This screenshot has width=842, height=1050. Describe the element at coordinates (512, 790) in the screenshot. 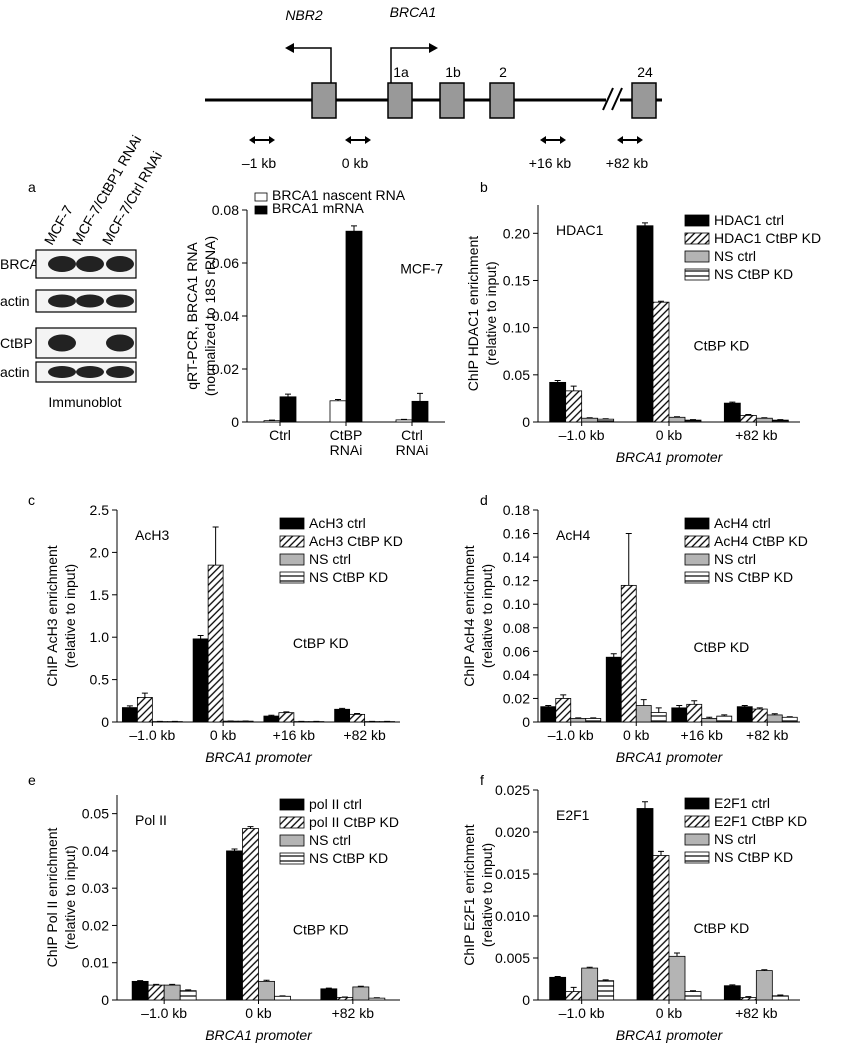

I see `y-tick-label: 0.025` at that location.